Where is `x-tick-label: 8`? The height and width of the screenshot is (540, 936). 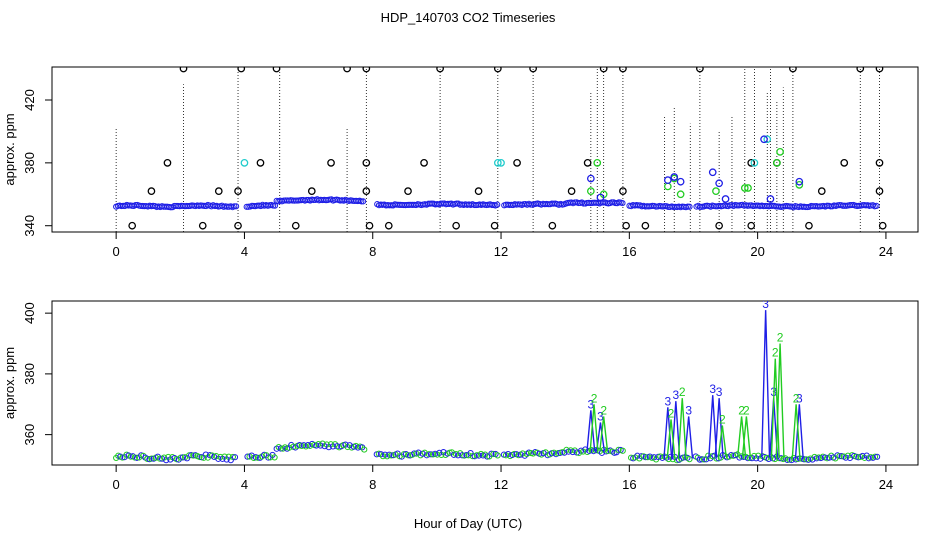 x-tick-label: 8 is located at coordinates (372, 251).